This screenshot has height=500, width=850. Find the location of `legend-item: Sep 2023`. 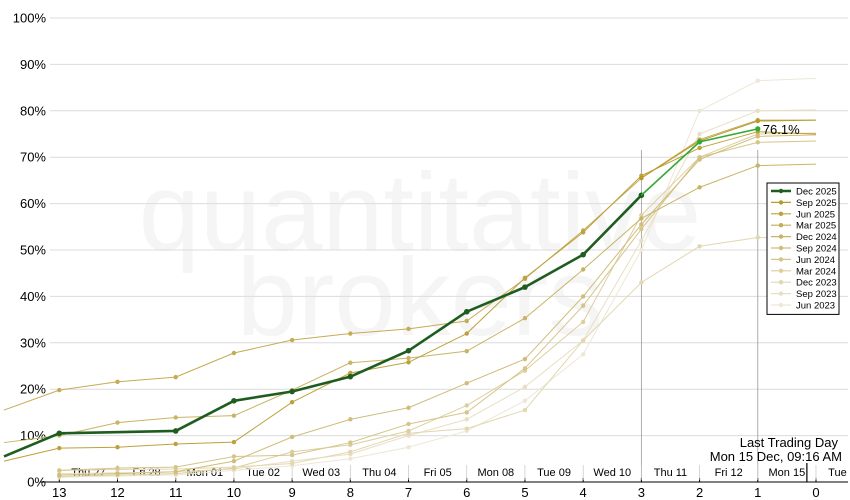

legend-item: Sep 2023 is located at coordinates (804, 294).